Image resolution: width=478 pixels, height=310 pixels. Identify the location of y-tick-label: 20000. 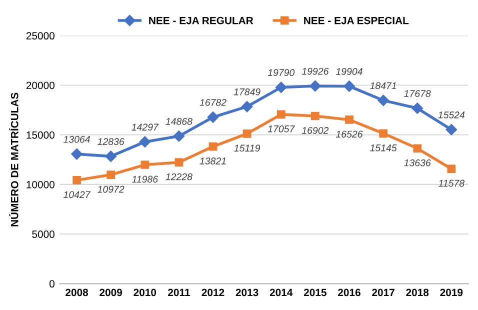
(40, 86).